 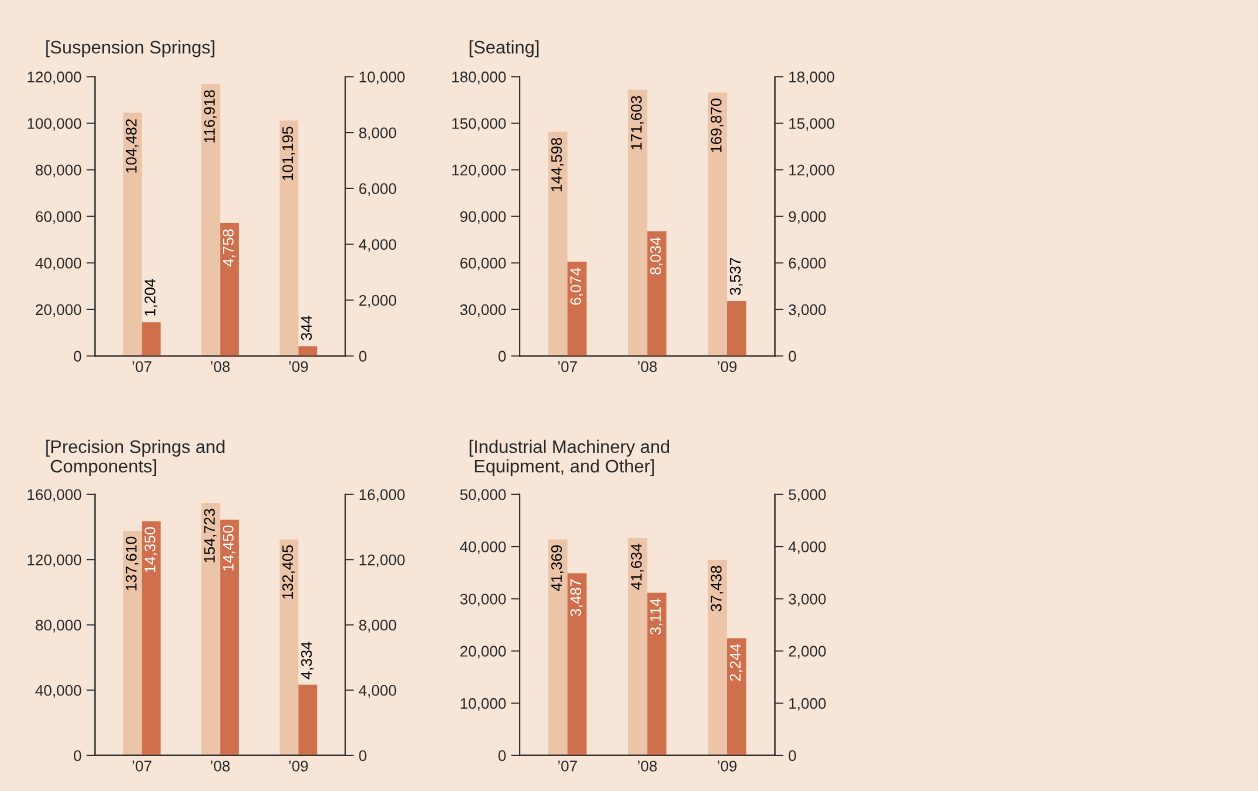 I want to click on chart-title: [Suspension Springs], so click(x=130, y=49).